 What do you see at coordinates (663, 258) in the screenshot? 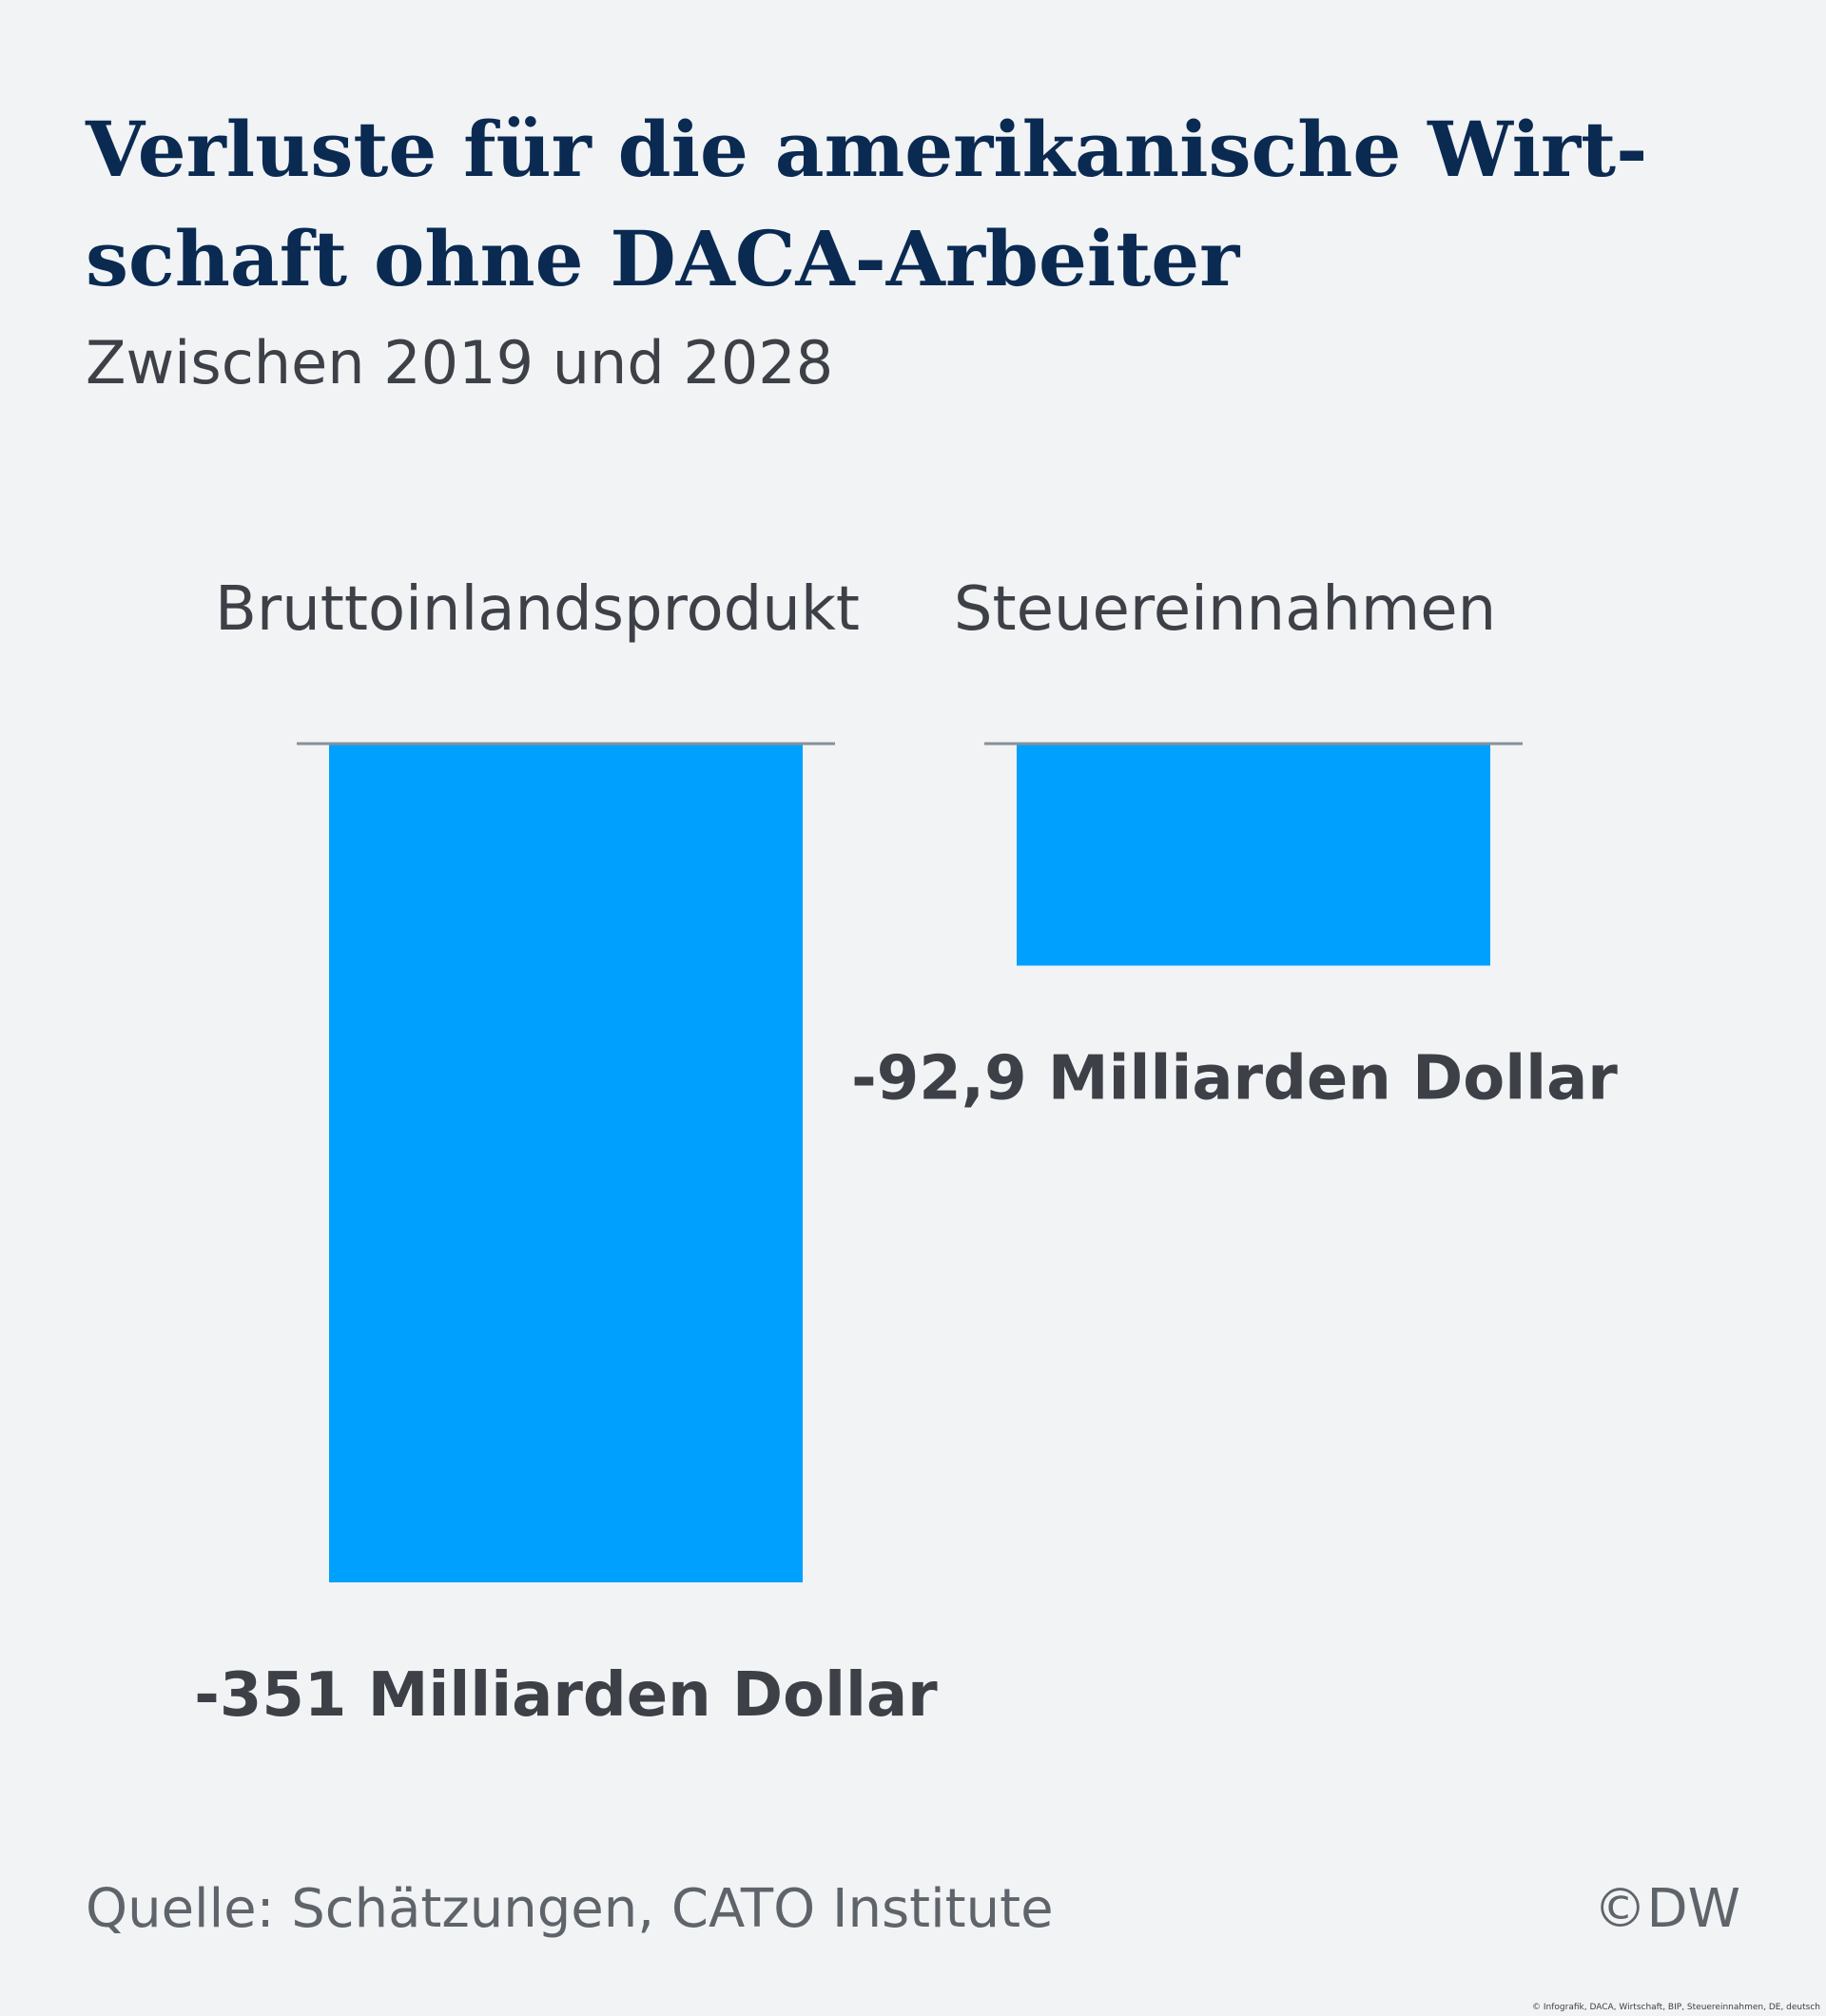
I see `chart-title-line-2: schaft ohne DACA-Arbeiter` at bounding box center [663, 258].